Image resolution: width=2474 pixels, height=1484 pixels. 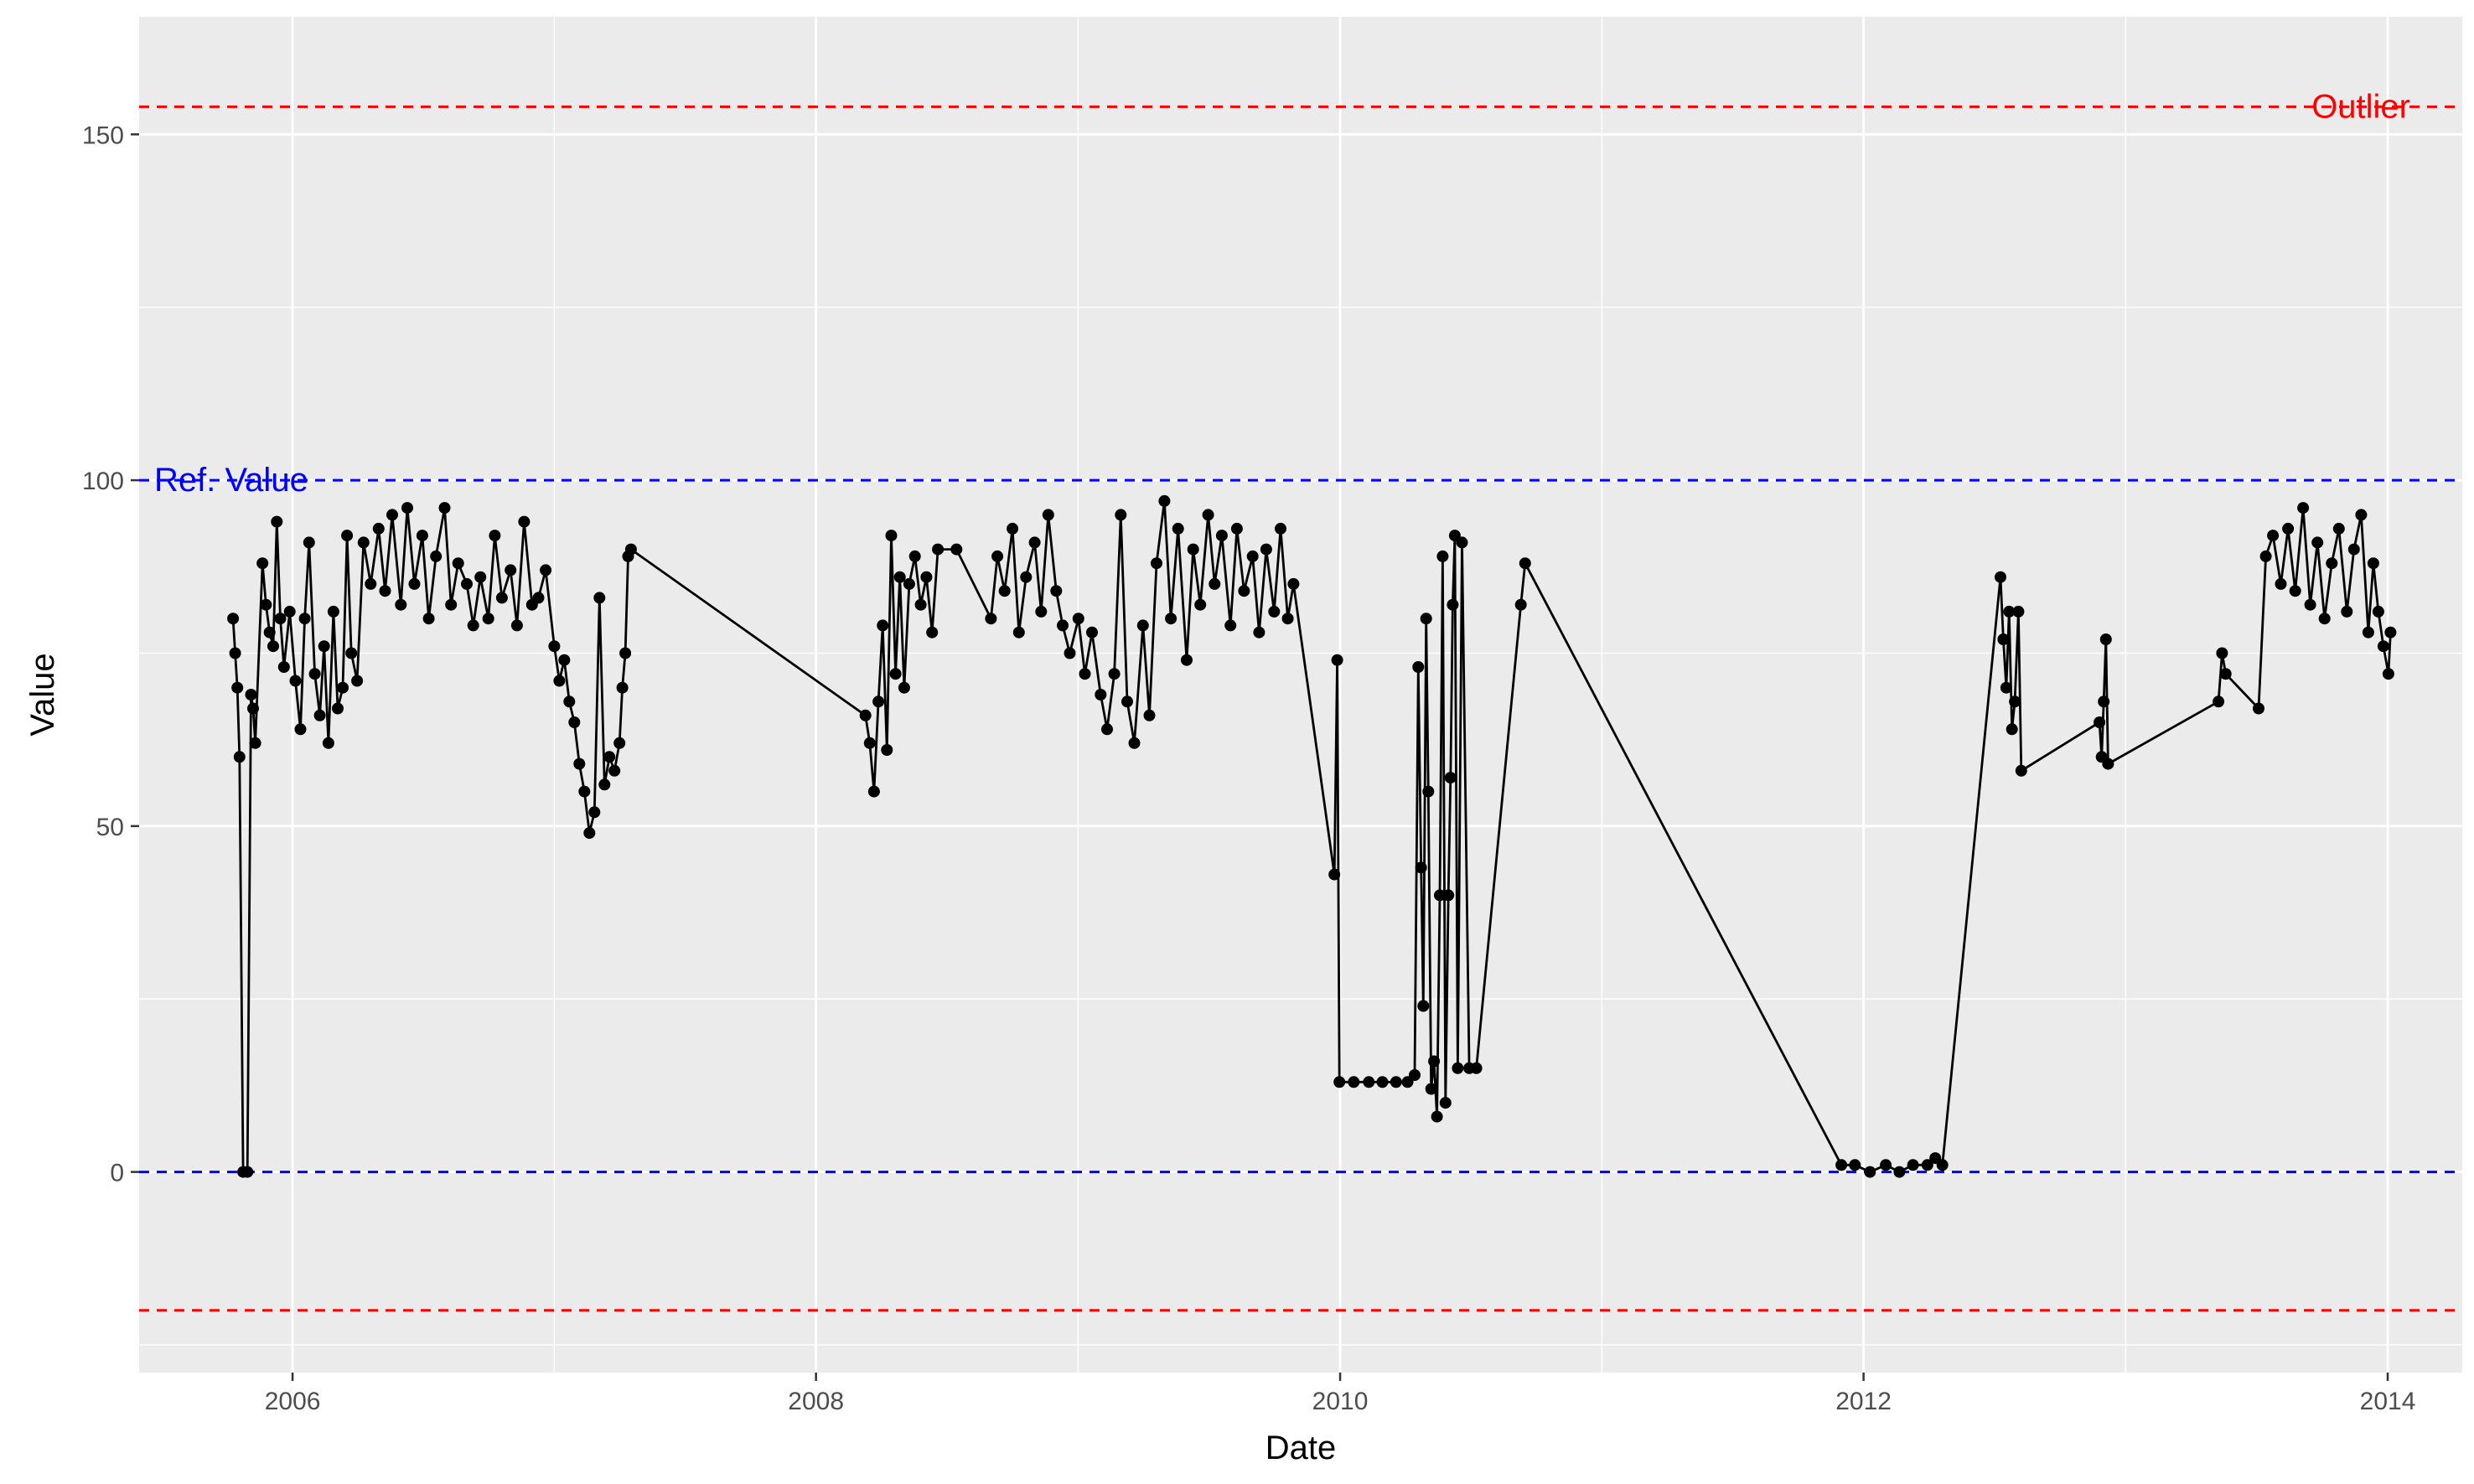 What do you see at coordinates (103, 481) in the screenshot?
I see `y-tick-label: 100` at bounding box center [103, 481].